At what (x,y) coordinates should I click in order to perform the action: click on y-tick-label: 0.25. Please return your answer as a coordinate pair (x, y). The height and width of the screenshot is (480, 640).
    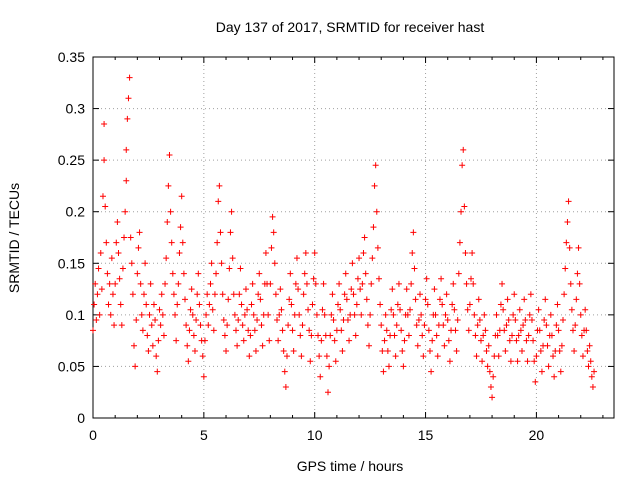
    Looking at the image, I should click on (71, 160).